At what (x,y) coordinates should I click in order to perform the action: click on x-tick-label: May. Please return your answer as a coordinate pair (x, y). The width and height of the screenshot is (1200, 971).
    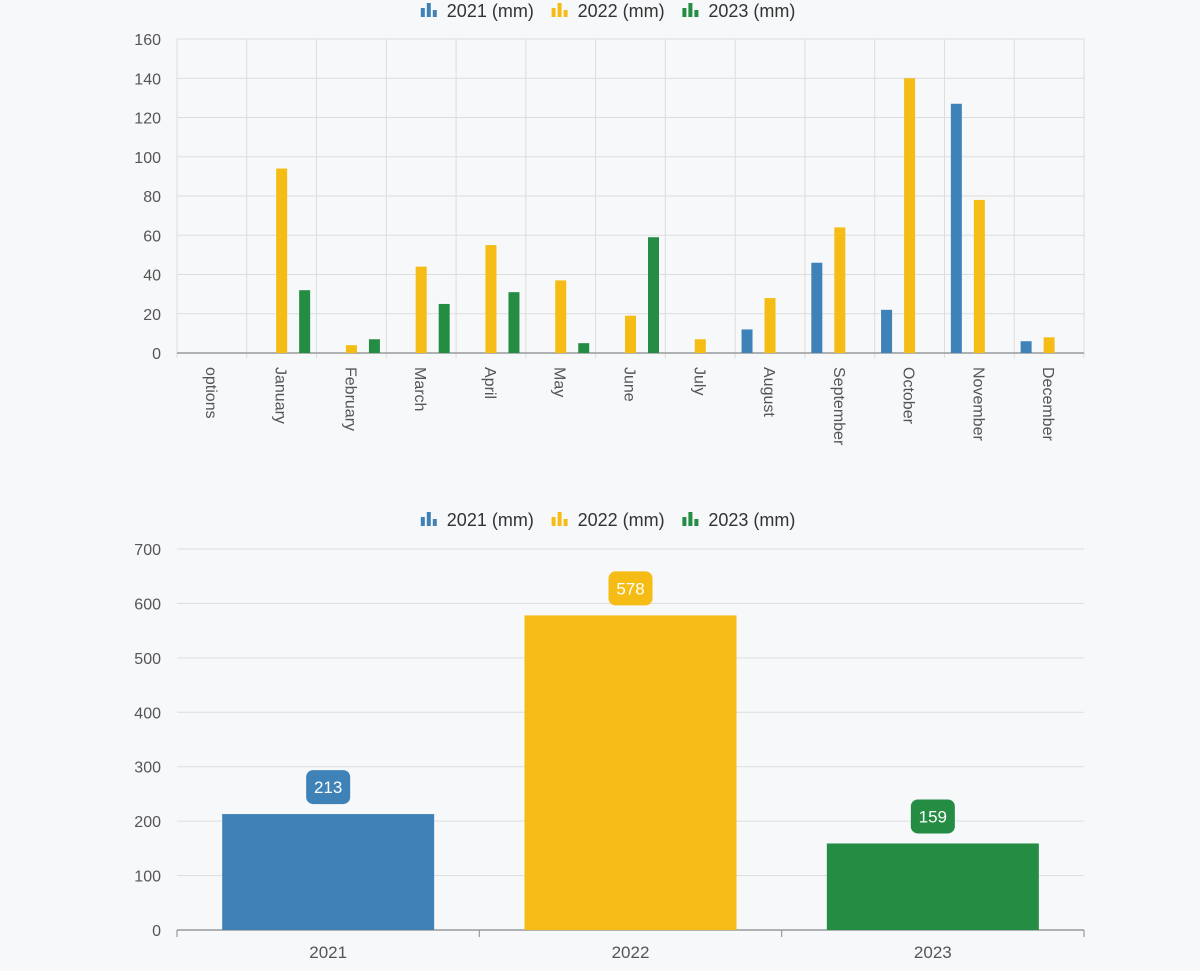
    Looking at the image, I should click on (559, 382).